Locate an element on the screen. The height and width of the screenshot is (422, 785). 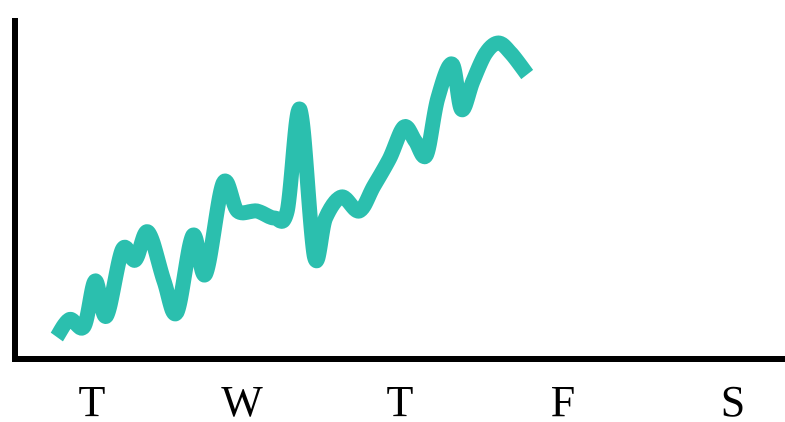
x-tick-label: W is located at coordinates (242, 399).